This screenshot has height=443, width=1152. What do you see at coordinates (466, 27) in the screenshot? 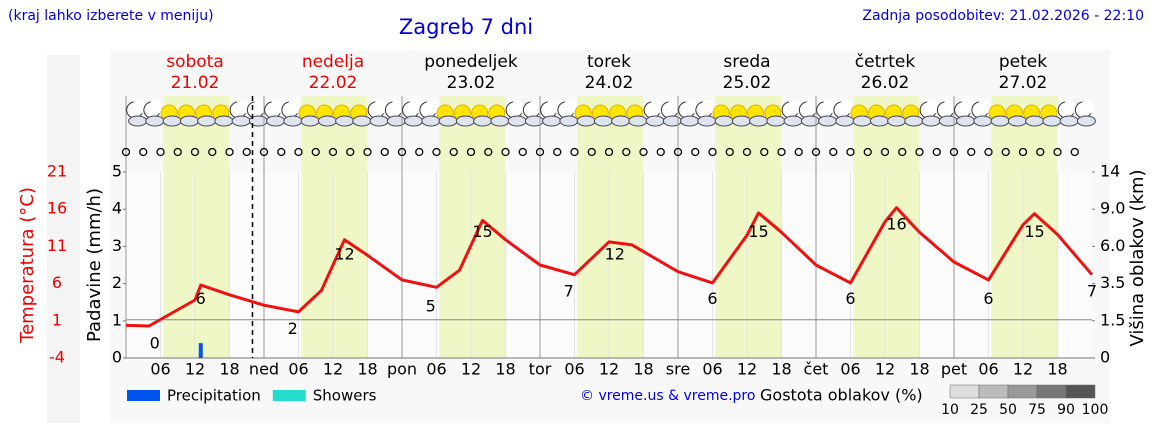
I see `chart-title: Zagreb 7 dni` at bounding box center [466, 27].